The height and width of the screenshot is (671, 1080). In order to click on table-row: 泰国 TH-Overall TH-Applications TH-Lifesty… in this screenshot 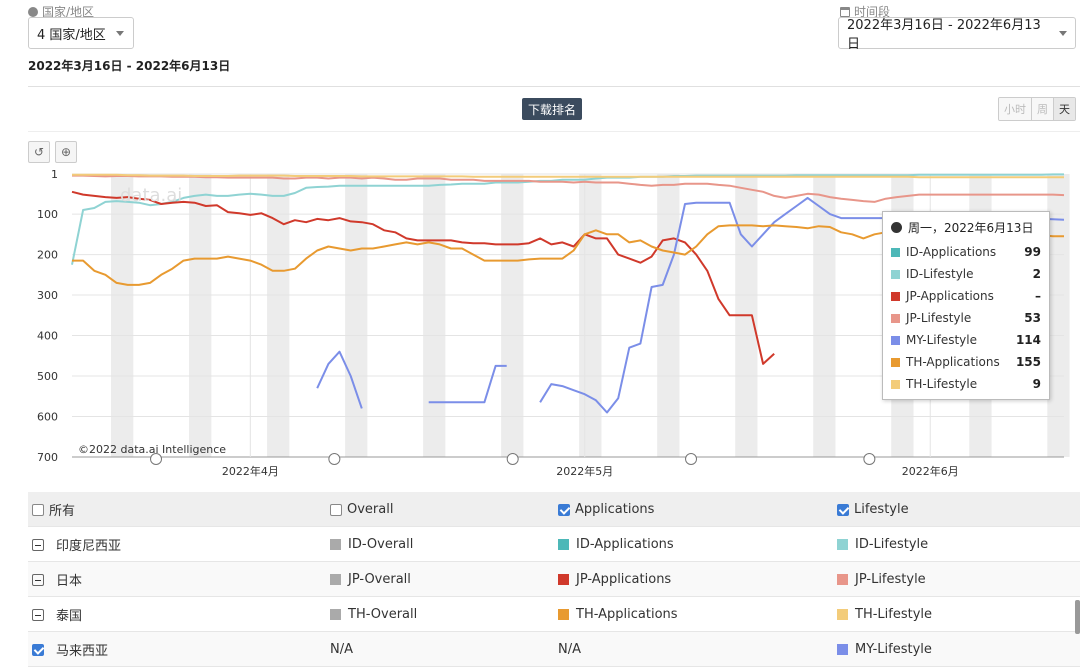, I will do `click(554, 614)`.